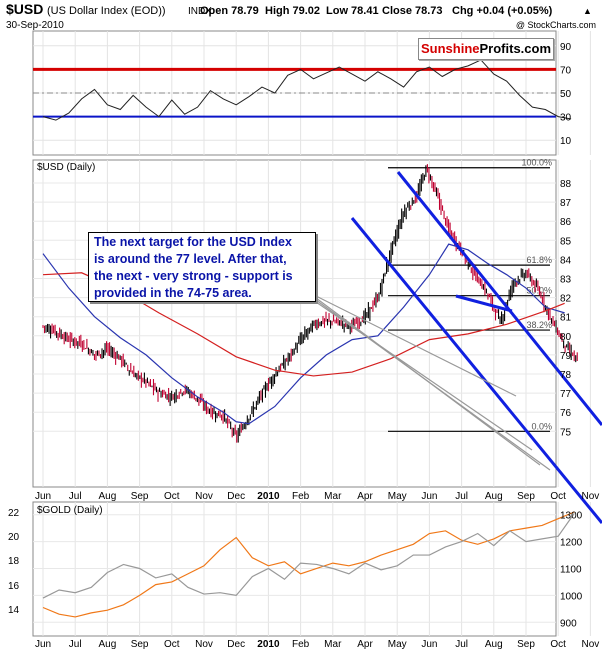 This screenshot has width=602, height=652. Describe the element at coordinates (173, 293) in the screenshot. I see `annotation-line-4: provided in the 74-75 area.` at that location.